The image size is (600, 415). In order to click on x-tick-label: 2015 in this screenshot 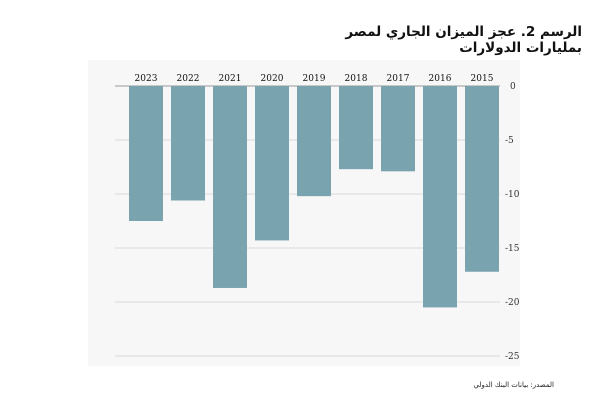, I will do `click(482, 79)`.